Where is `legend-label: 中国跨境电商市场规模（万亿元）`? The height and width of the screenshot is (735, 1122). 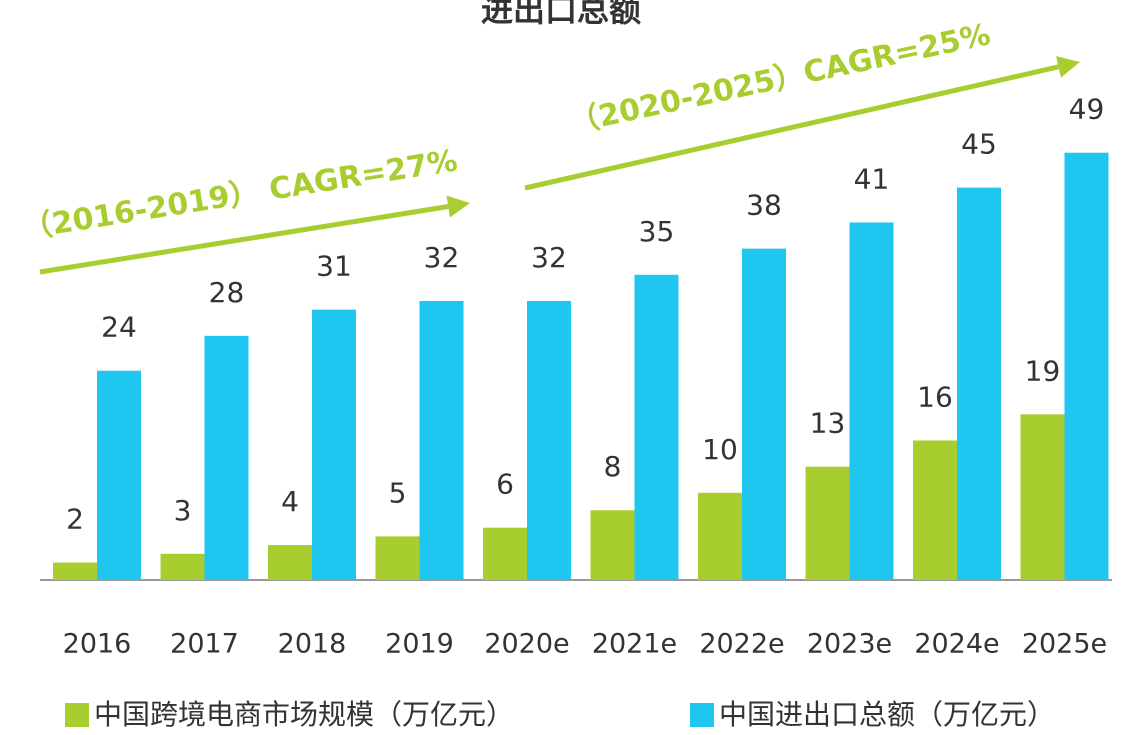 legend-label: 中国跨境电商市场规模（万亿元） is located at coordinates (304, 714).